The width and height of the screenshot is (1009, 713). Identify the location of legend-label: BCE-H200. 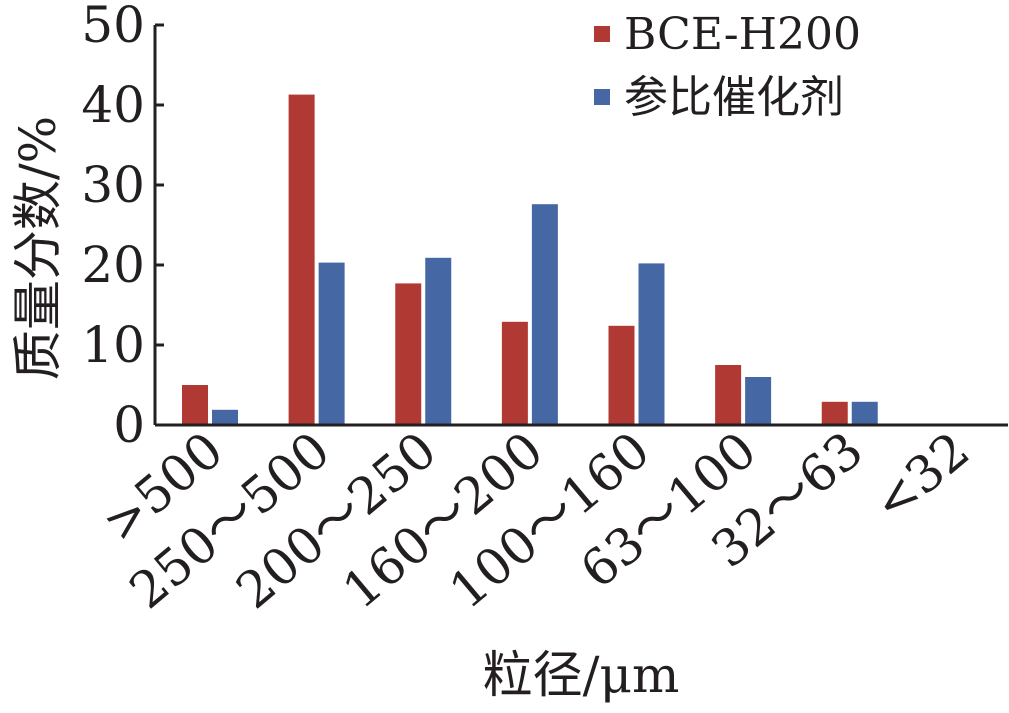
(742, 34).